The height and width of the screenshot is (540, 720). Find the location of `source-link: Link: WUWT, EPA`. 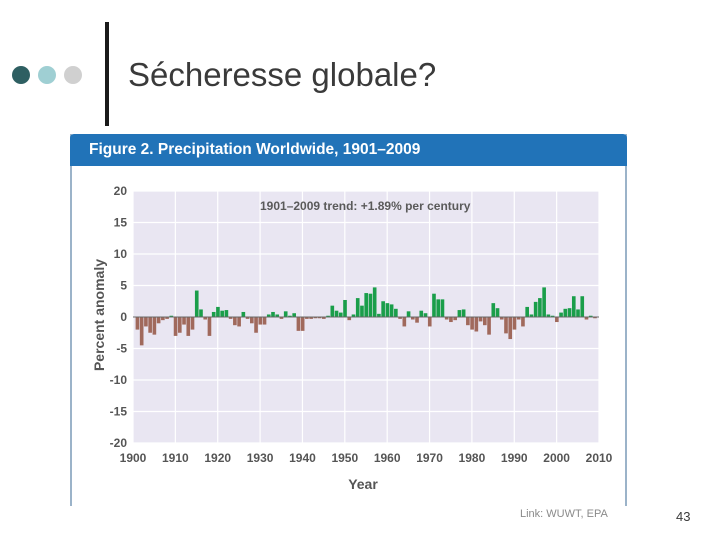

source-link: Link: WUWT, EPA is located at coordinates (564, 514).